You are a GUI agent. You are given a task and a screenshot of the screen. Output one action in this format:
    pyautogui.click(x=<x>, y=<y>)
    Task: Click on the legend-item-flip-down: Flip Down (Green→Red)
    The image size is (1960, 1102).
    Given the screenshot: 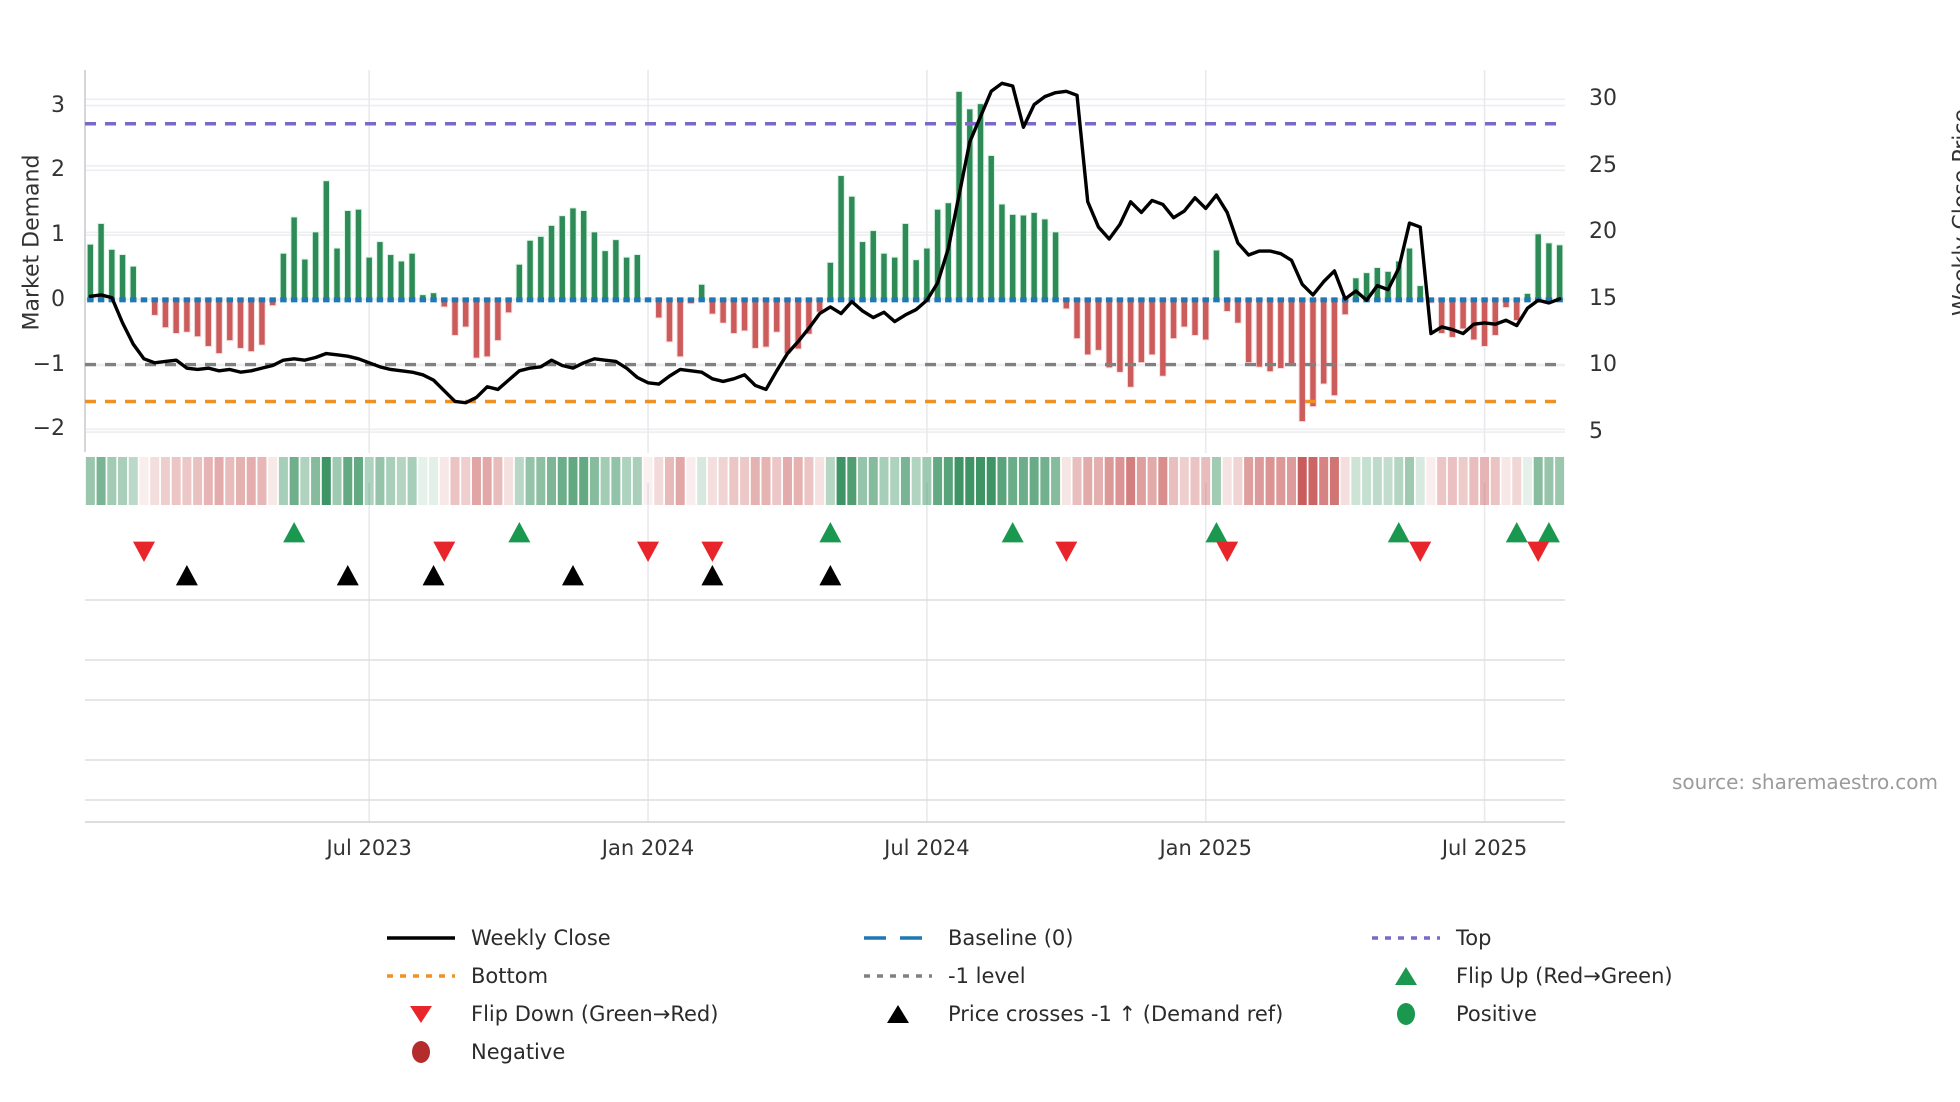 What is the action you would take?
    pyautogui.click(x=551, y=1014)
    